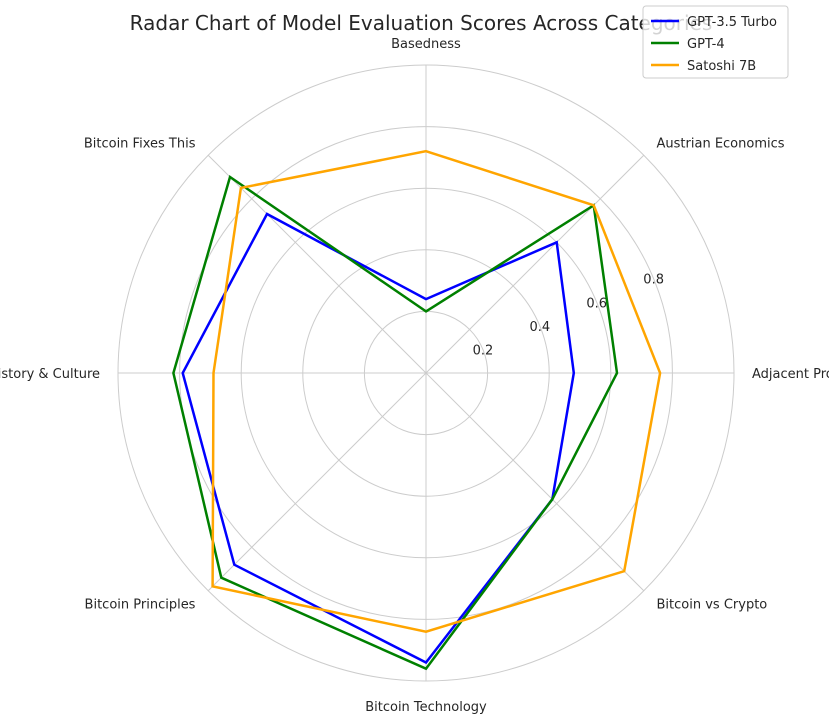 This screenshot has height=717, width=829. I want to click on legend-entry: GPT-4, so click(706, 44).